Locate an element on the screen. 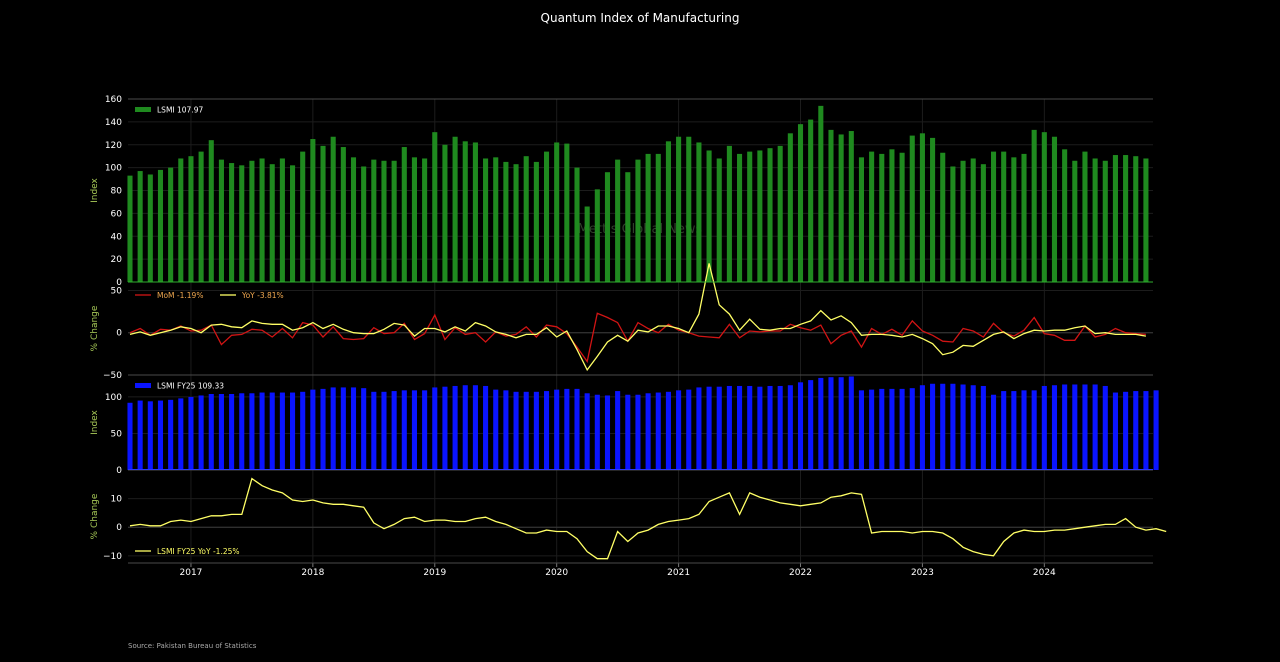 Image resolution: width=1280 pixels, height=662 pixels. x-tick-label: 2019 is located at coordinates (434, 573).